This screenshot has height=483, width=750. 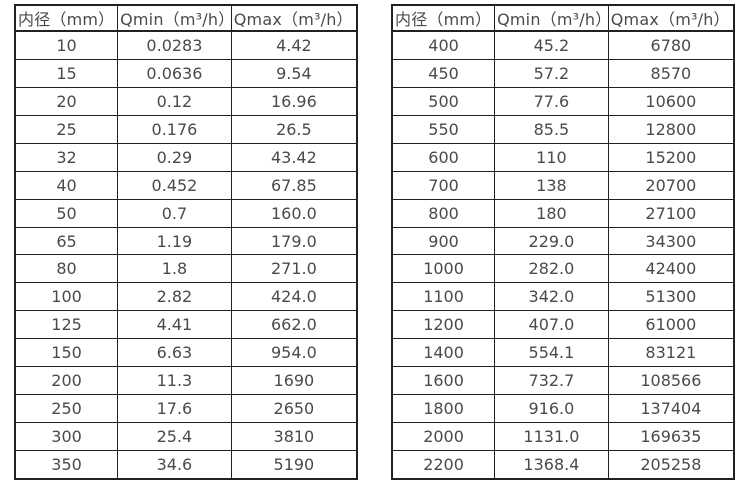 What do you see at coordinates (551, 464) in the screenshot?
I see `cell: 1368.4` at bounding box center [551, 464].